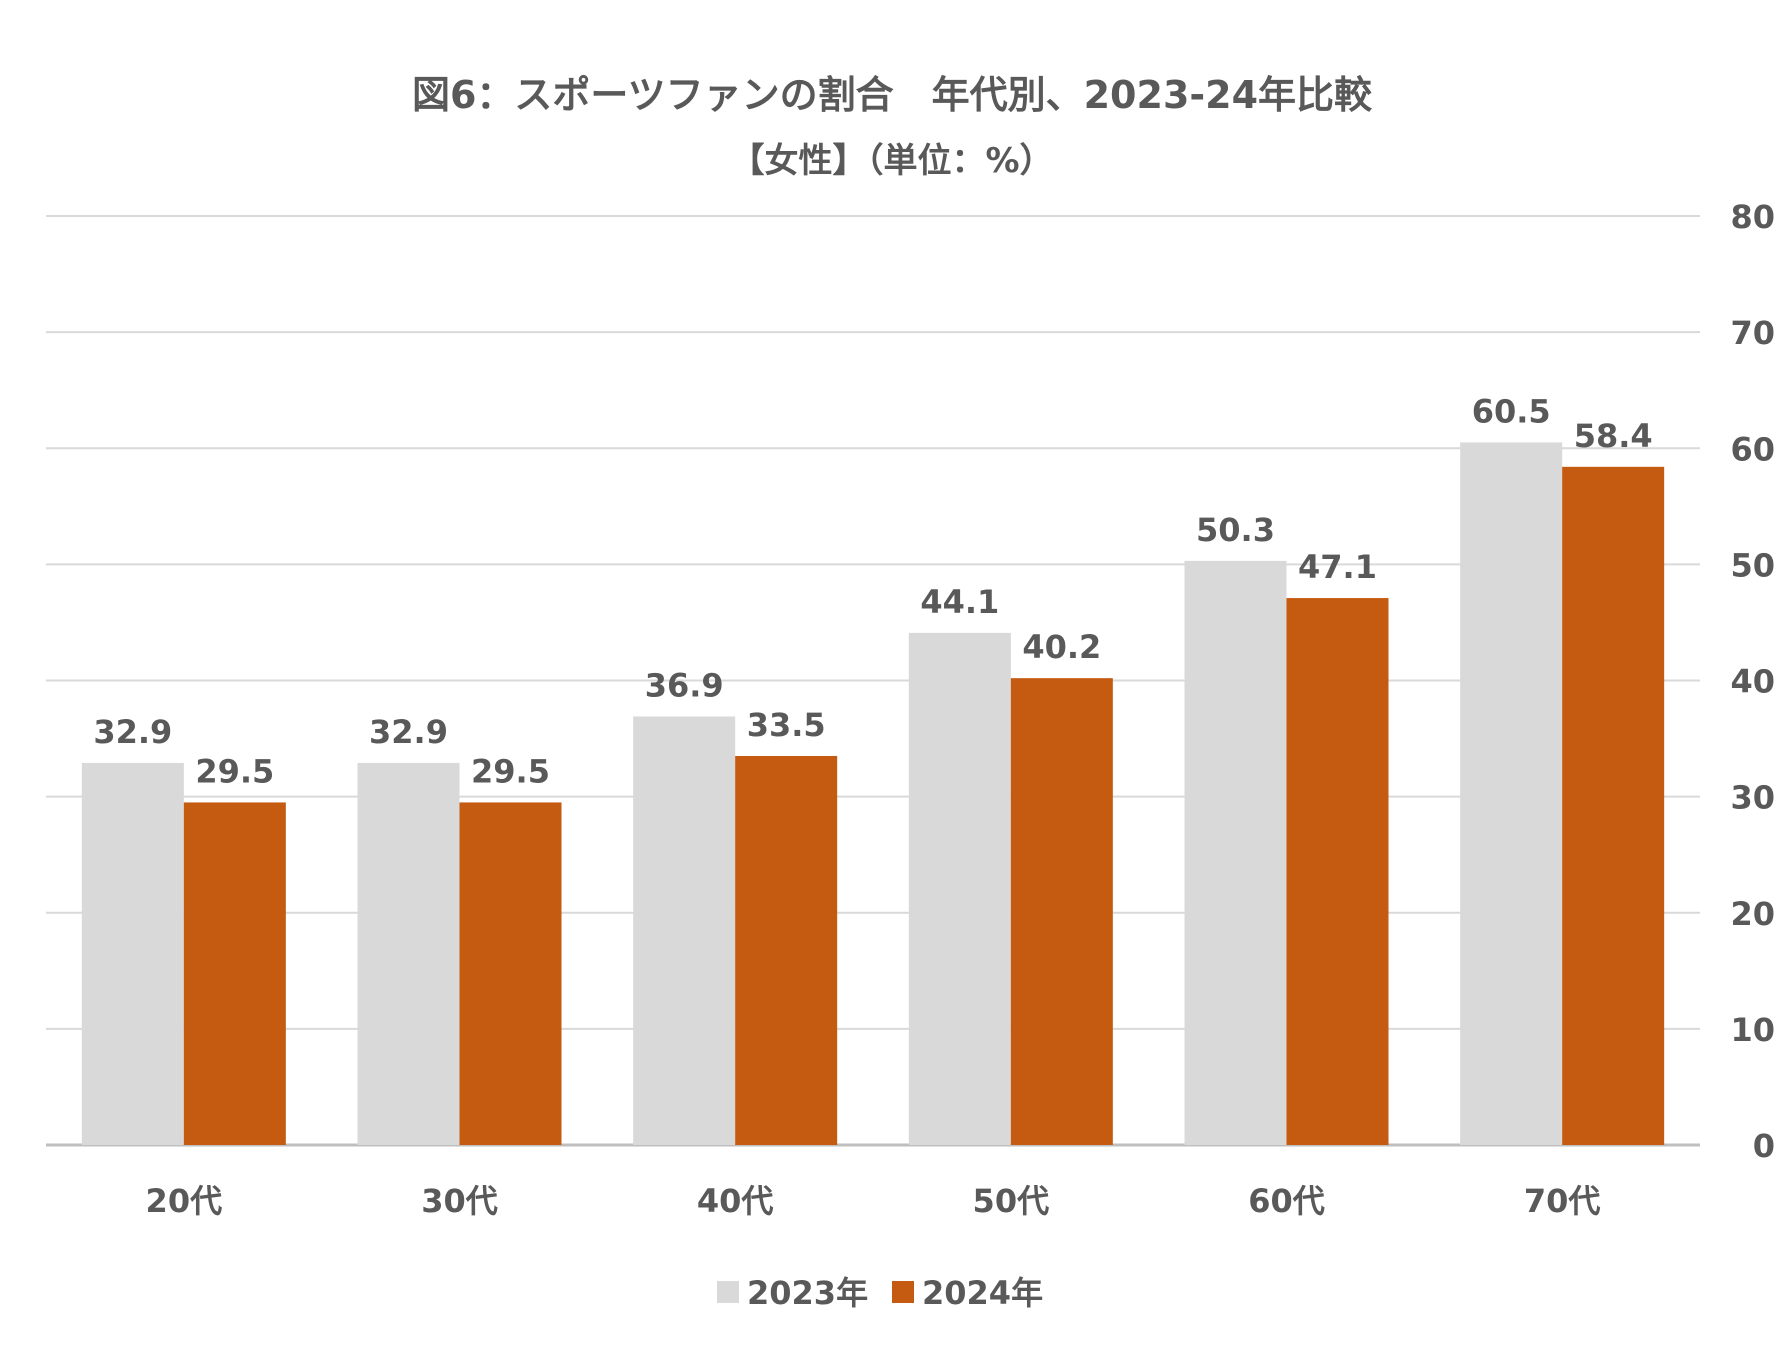  Describe the element at coordinates (1235, 530) in the screenshot. I see `data-label: 50.3` at that location.